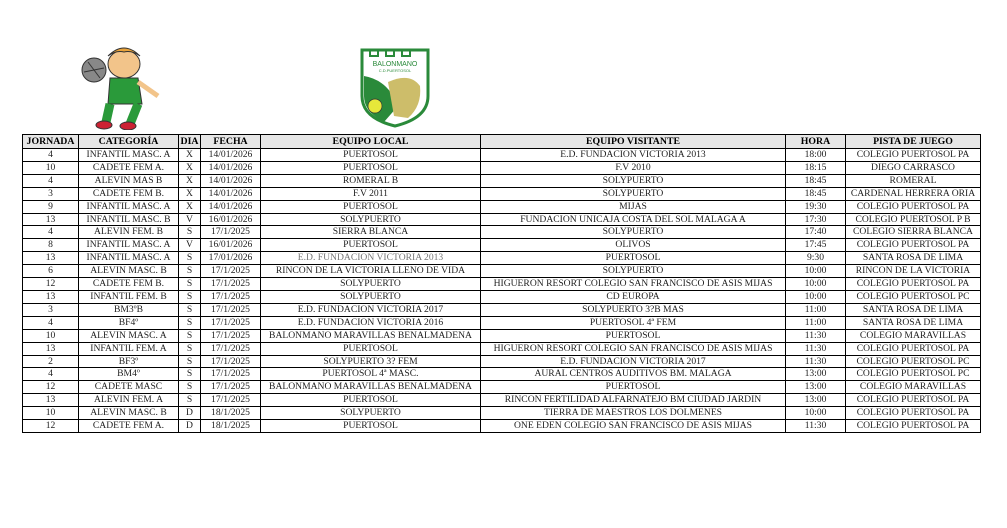 Image resolution: width=1007 pixels, height=528 pixels. I want to click on cell-equipo-local: E.D. FUNDACION VICTORIA 2017, so click(370, 309).